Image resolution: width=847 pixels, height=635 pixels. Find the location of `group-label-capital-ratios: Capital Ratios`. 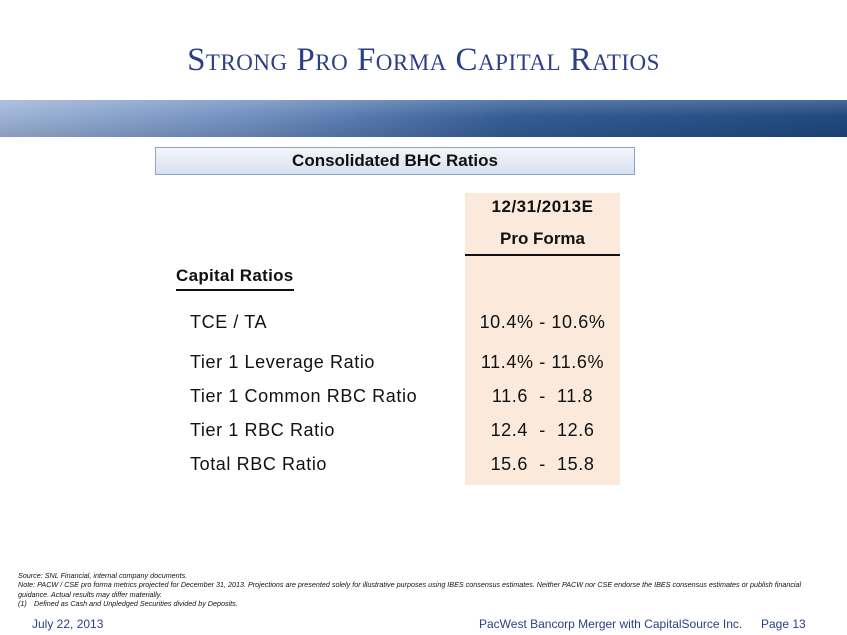

group-label-capital-ratios: Capital Ratios is located at coordinates (235, 278).